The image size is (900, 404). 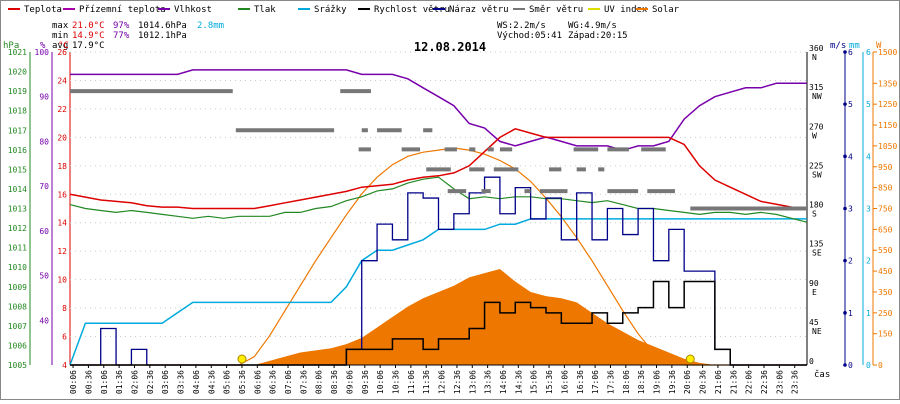 What do you see at coordinates (592, 26) in the screenshot?
I see `stat-wg: WG:4.9m/s` at bounding box center [592, 26].